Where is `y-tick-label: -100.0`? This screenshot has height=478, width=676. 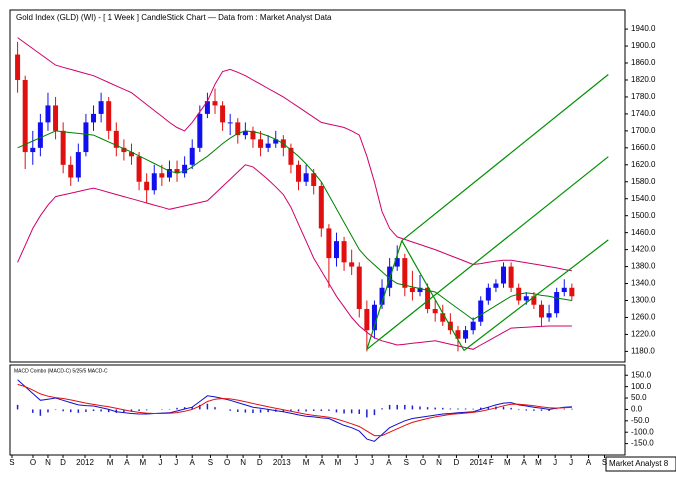
y-tick-label: -100.0 is located at coordinates (642, 431).